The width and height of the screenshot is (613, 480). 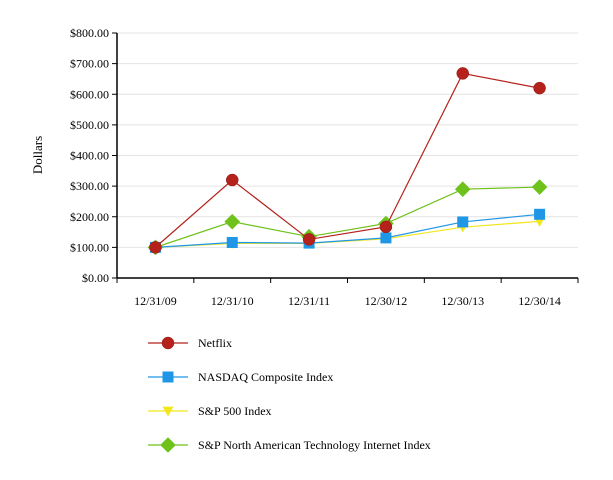 I want to click on x-tick-label: 12/30/13, so click(x=462, y=301).